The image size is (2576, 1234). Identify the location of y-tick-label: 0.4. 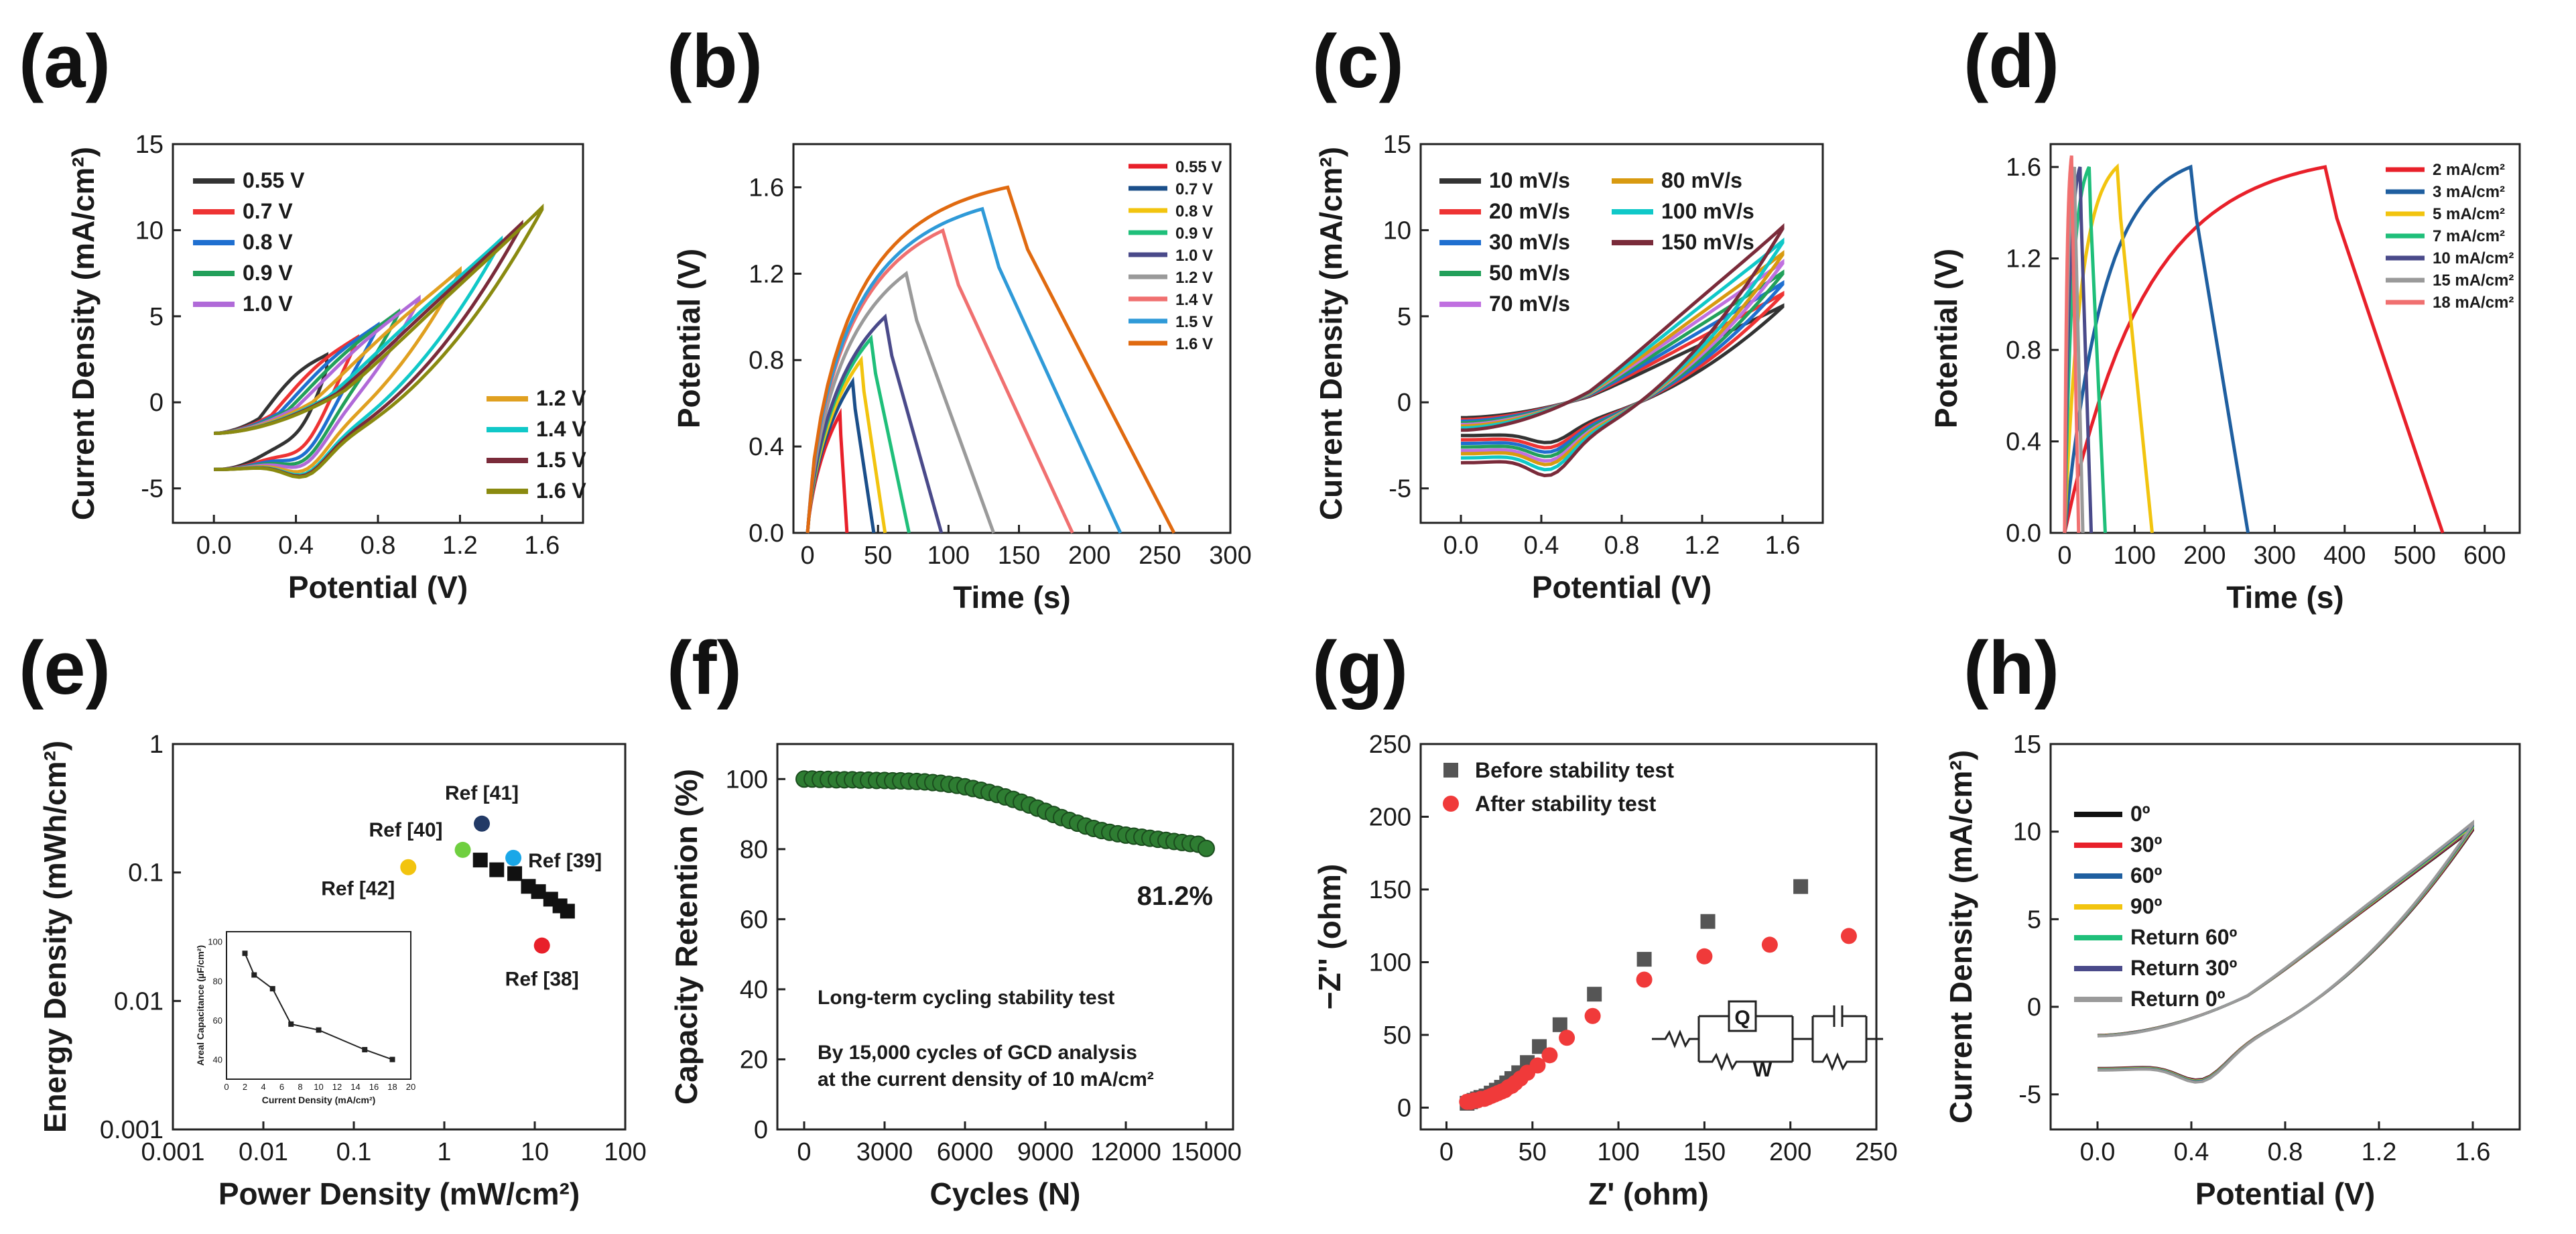
(2023, 442).